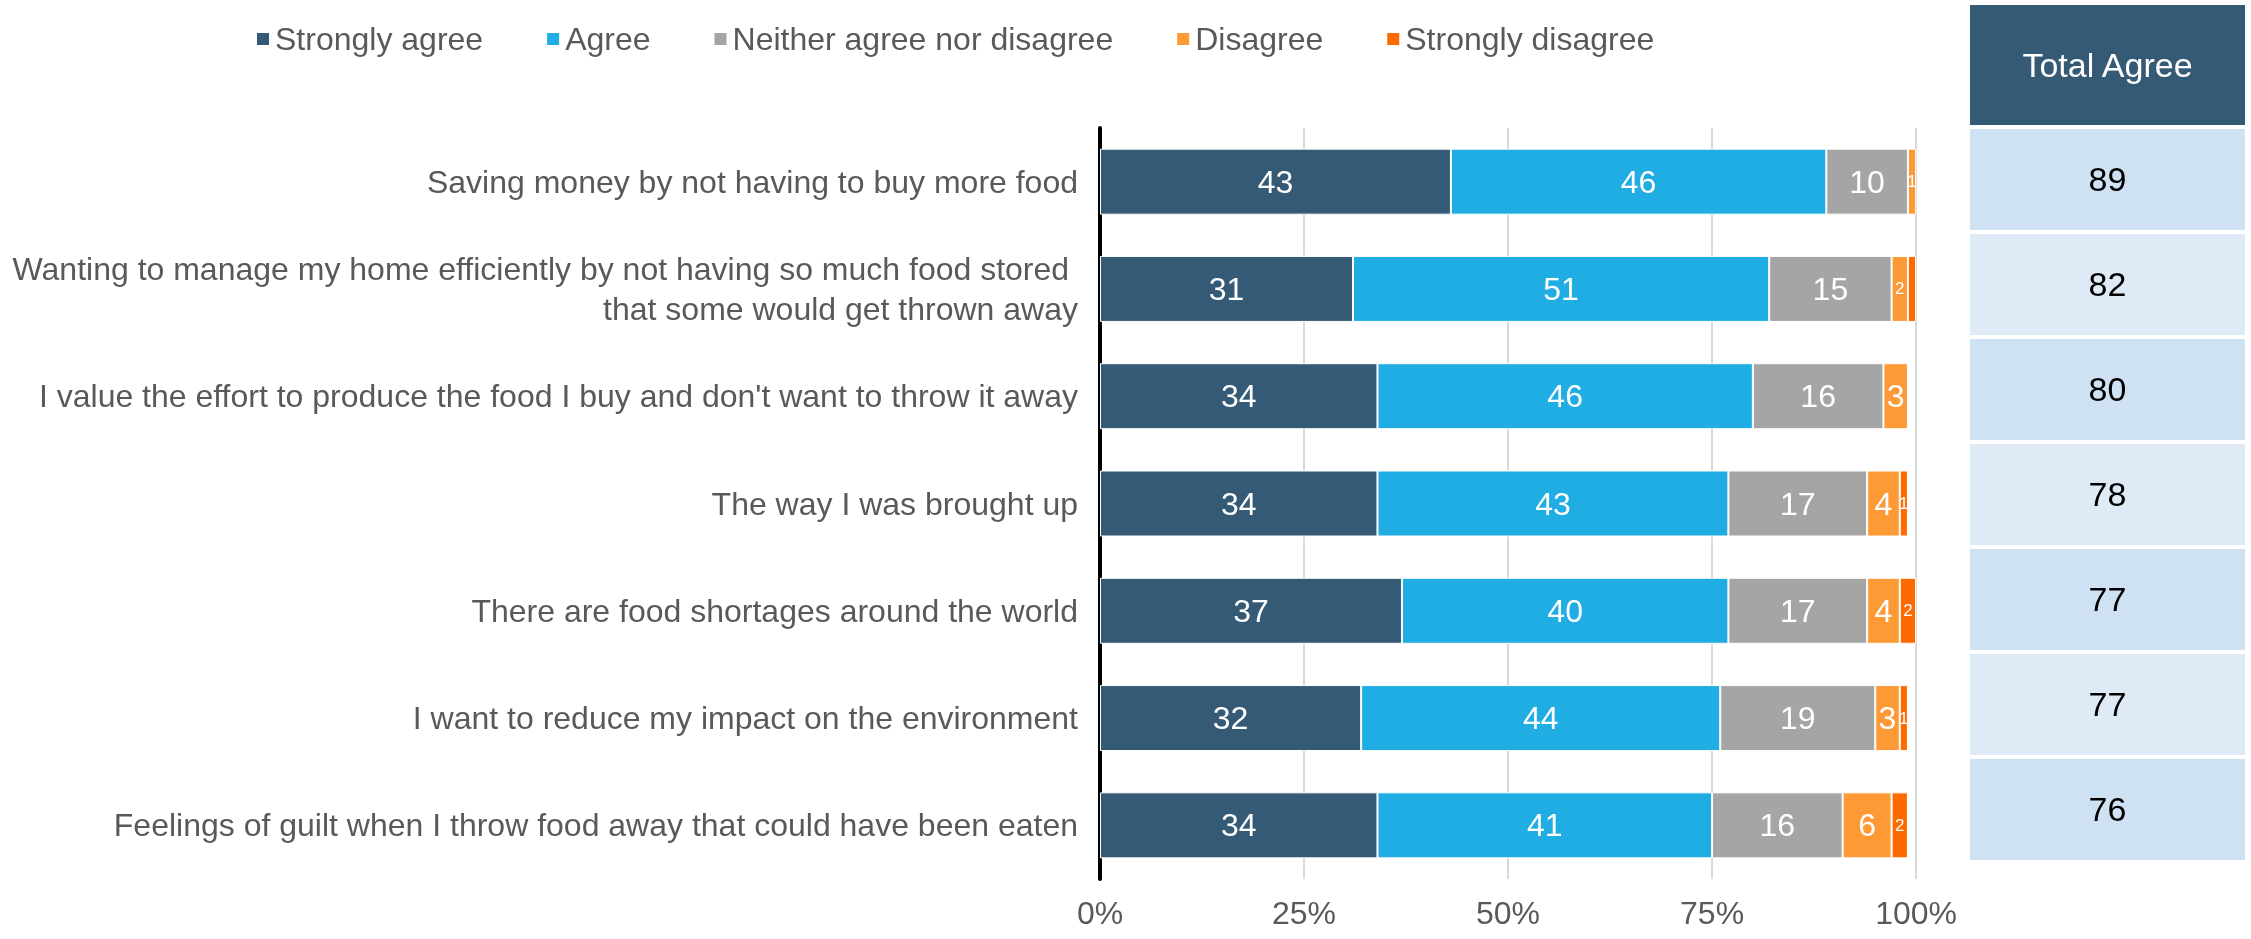  What do you see at coordinates (1830, 288) in the screenshot?
I see `data-label: 15` at bounding box center [1830, 288].